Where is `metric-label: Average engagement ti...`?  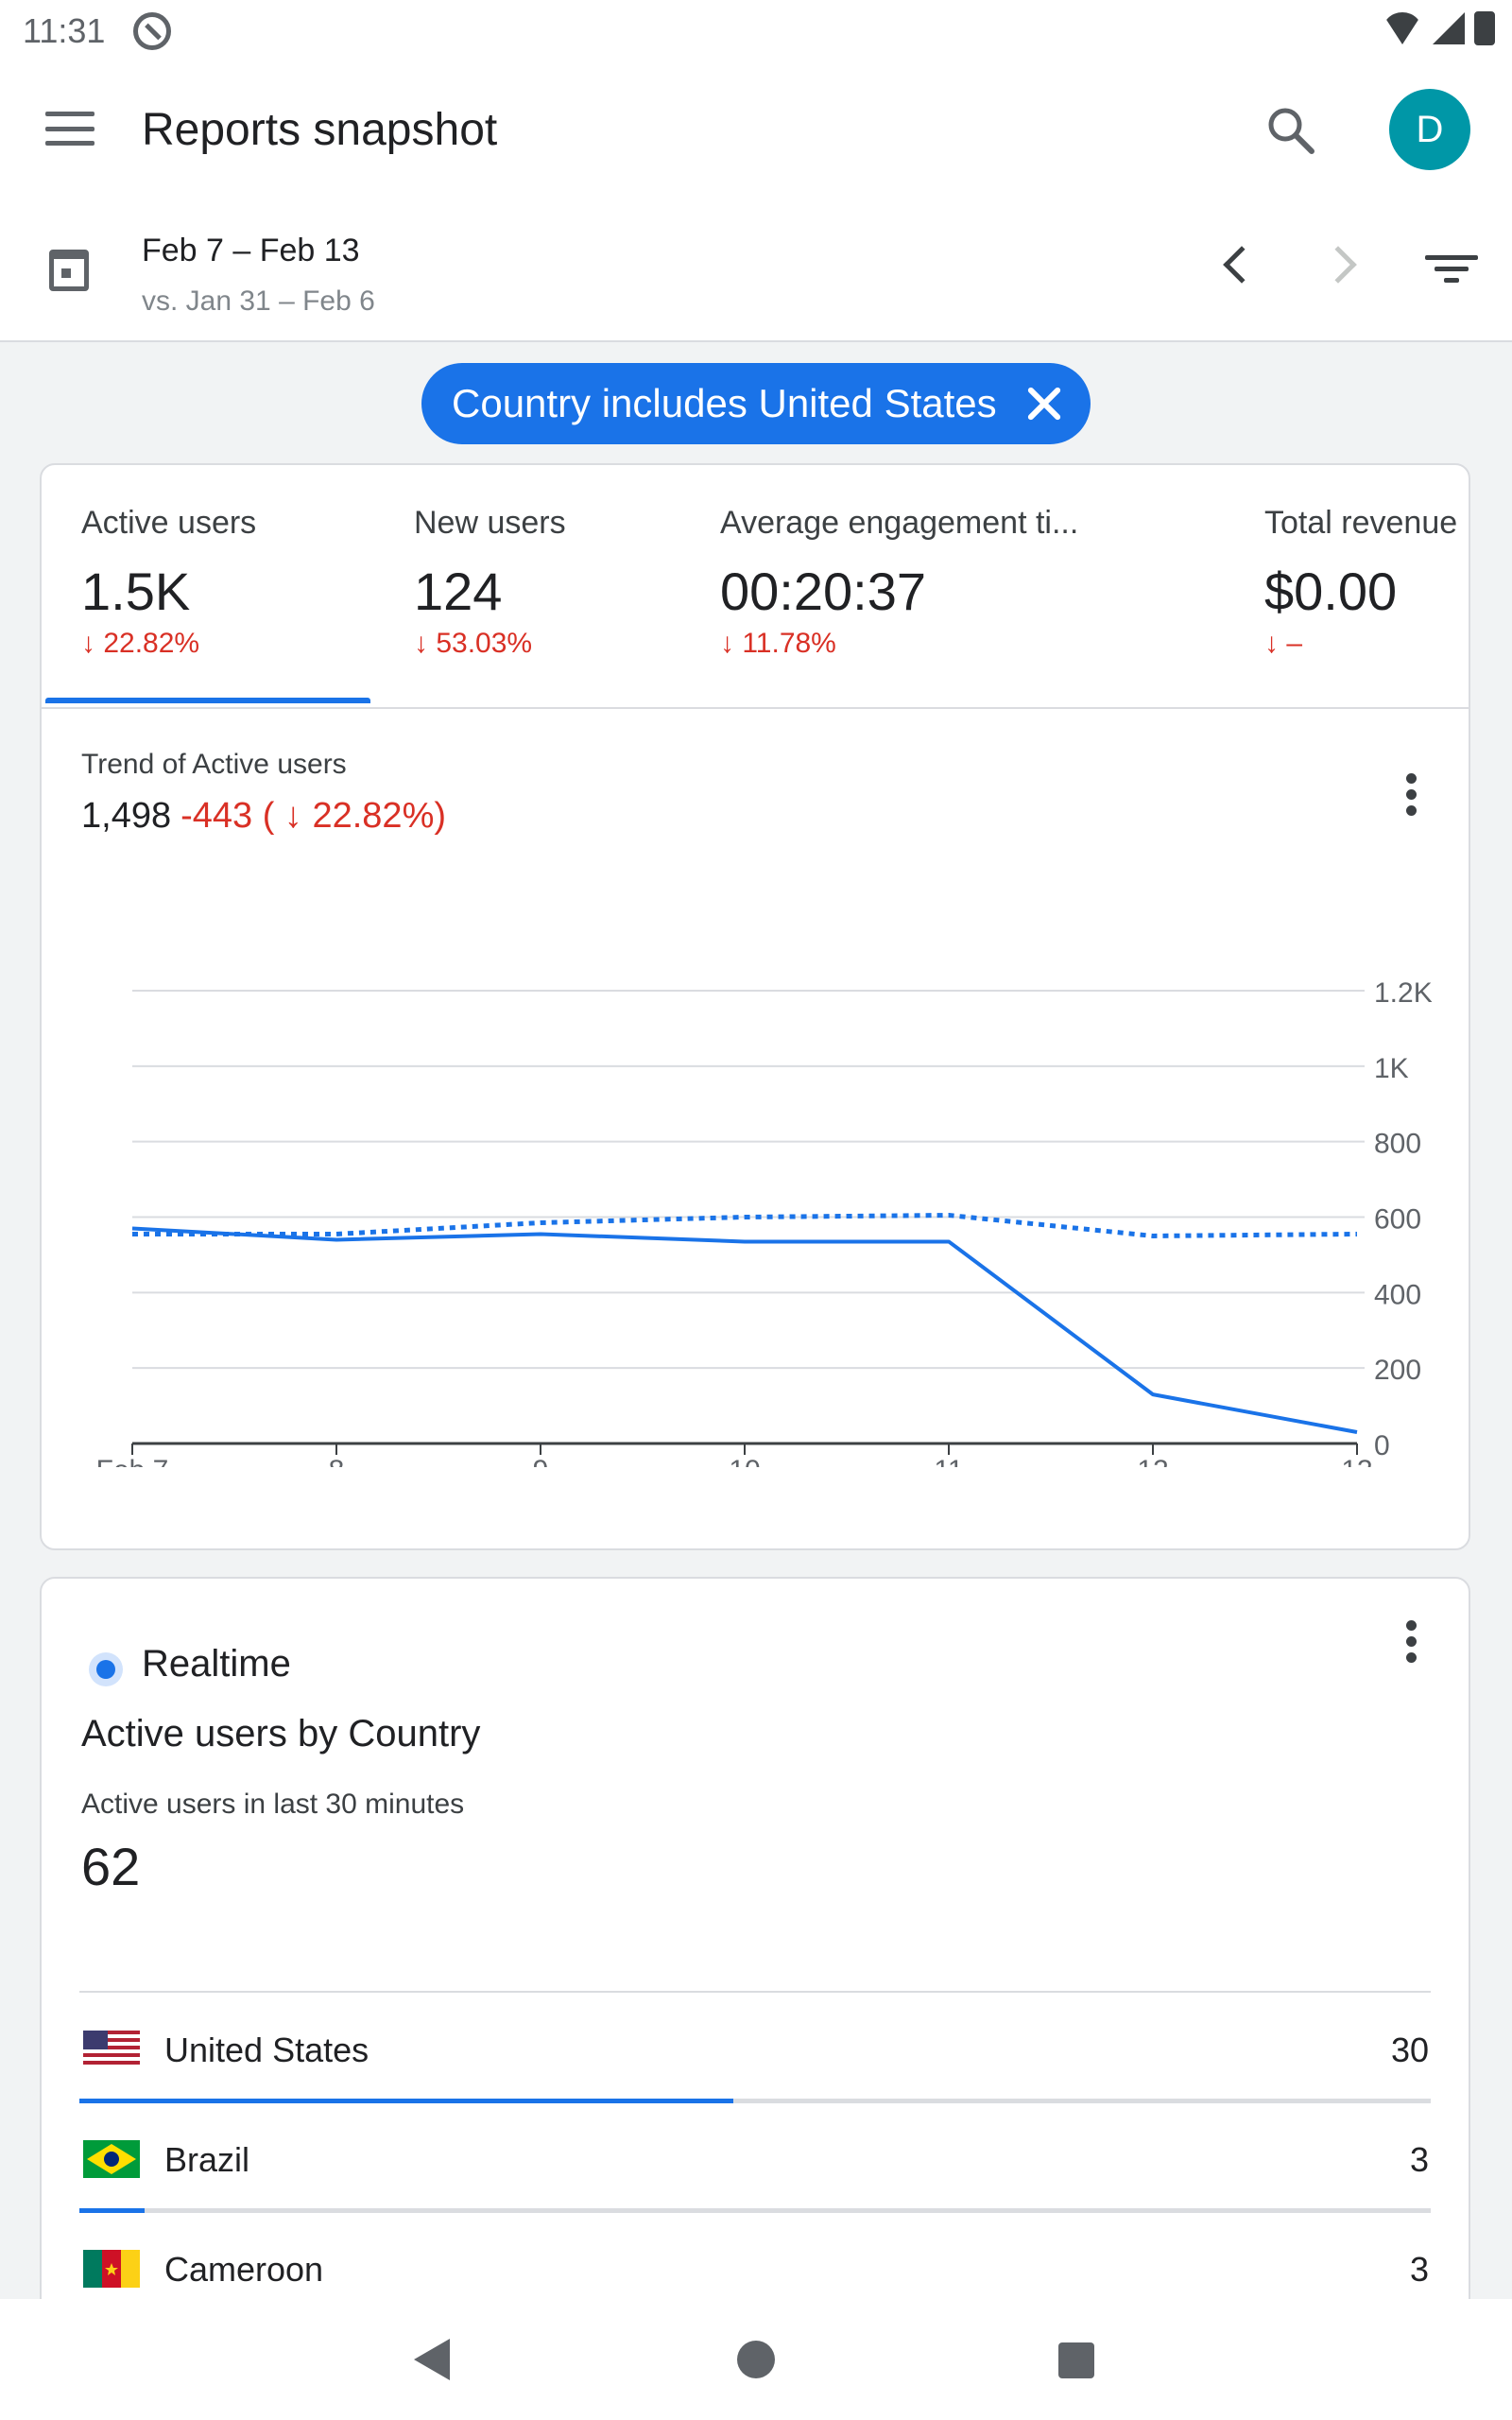 metric-label: Average engagement ti... is located at coordinates (899, 523).